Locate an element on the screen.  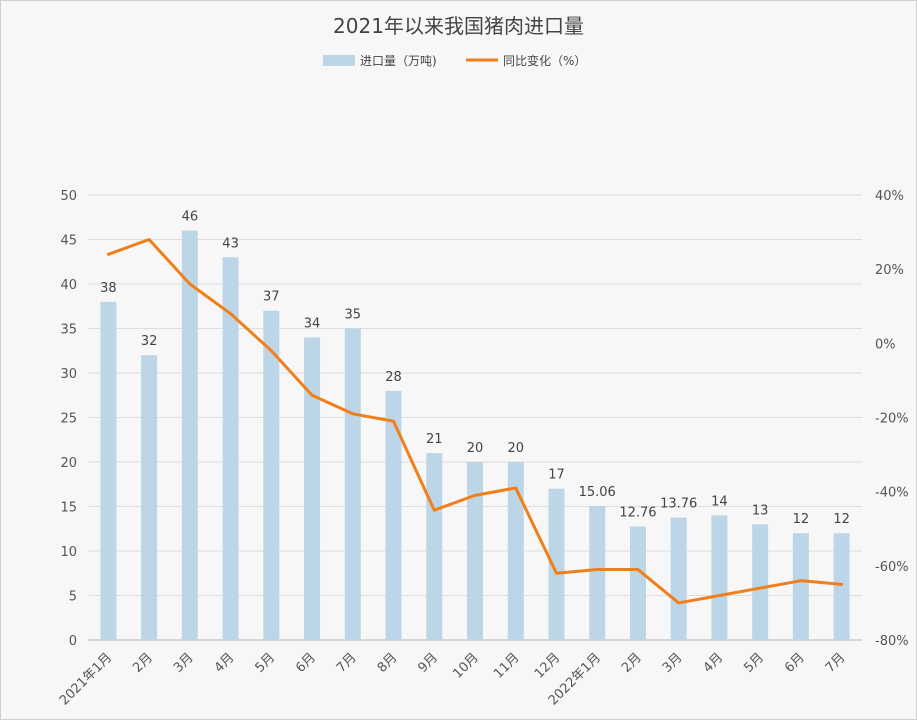
y-right-tick-label: -40% is located at coordinates (892, 493).